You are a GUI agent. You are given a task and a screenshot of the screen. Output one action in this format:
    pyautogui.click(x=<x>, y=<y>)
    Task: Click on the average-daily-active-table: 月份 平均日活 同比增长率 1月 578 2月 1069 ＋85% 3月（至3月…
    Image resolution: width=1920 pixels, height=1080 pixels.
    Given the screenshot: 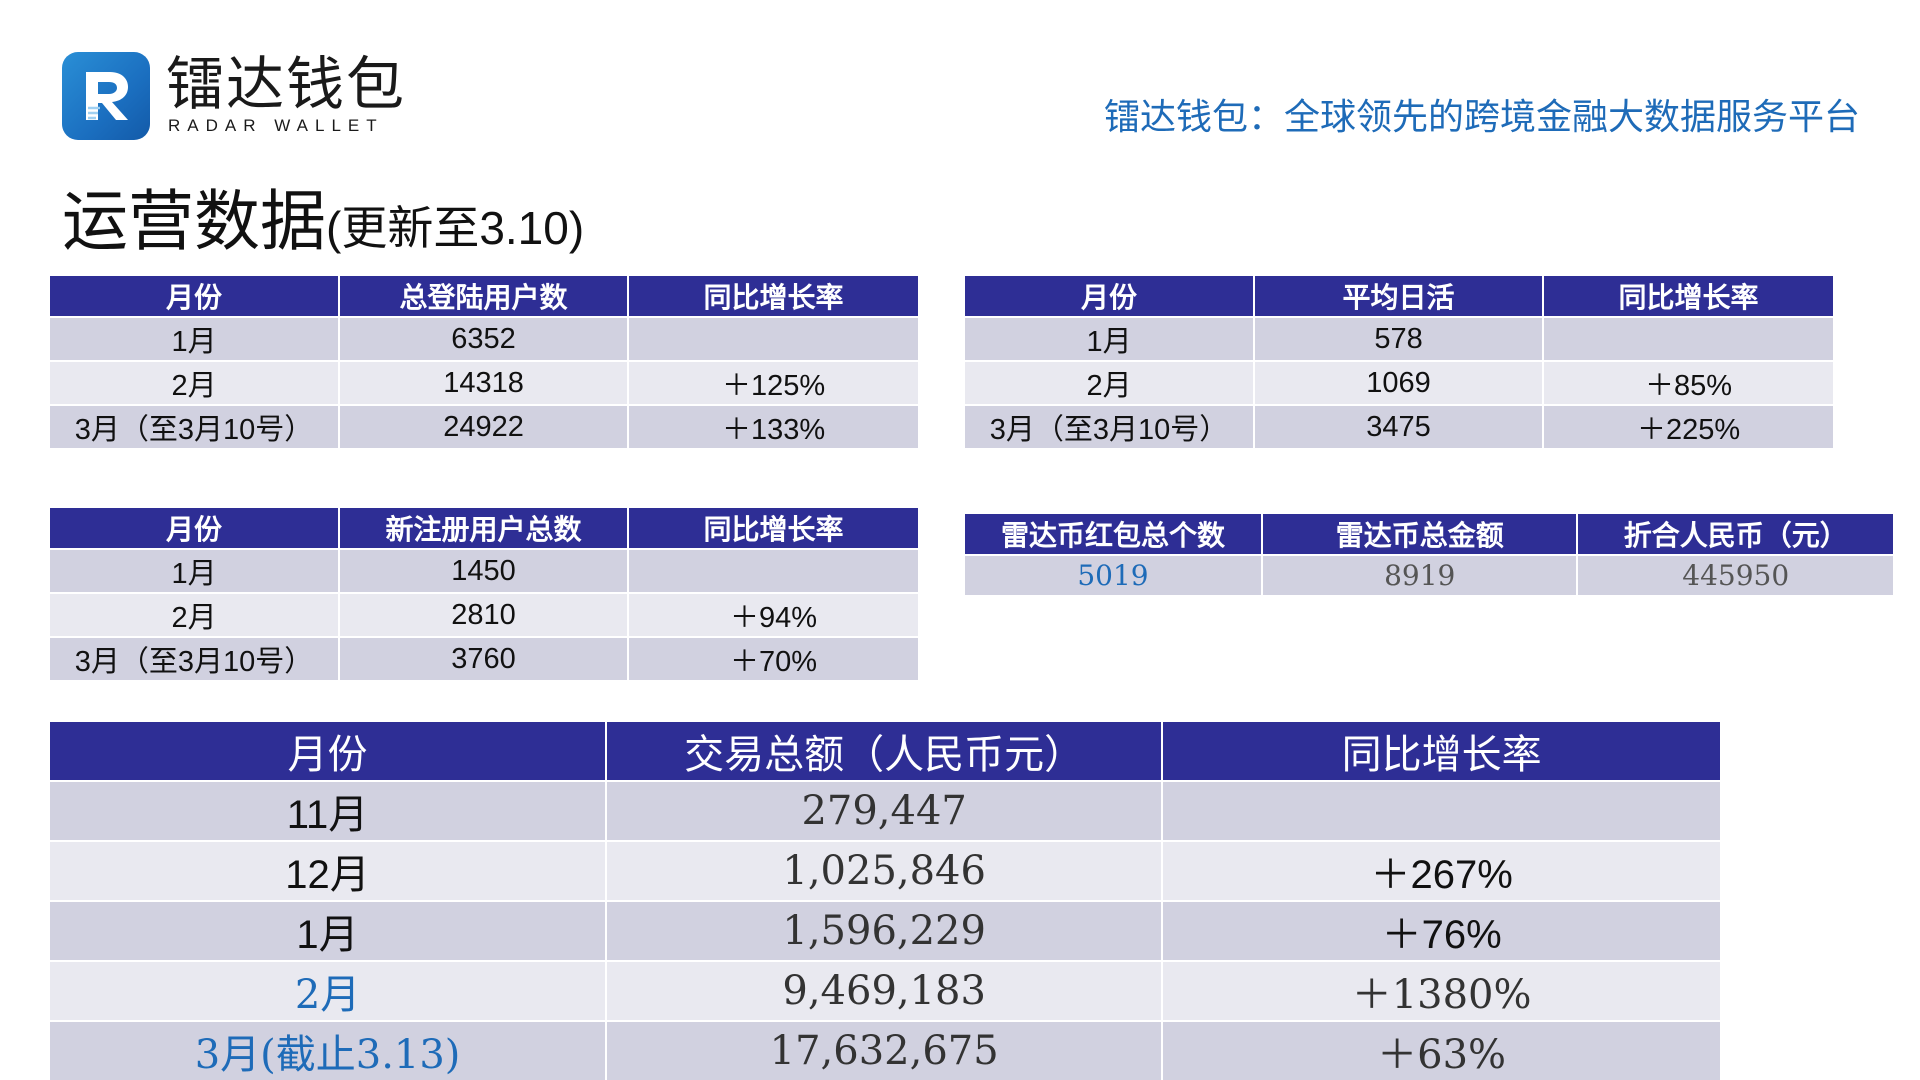 What is the action you would take?
    pyautogui.click(x=1399, y=362)
    